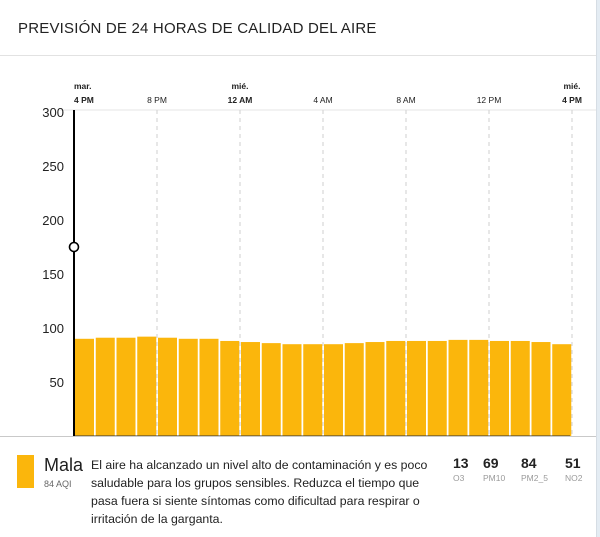 Image resolution: width=600 pixels, height=537 pixels. What do you see at coordinates (53, 166) in the screenshot?
I see `y-tick-label: 250` at bounding box center [53, 166].